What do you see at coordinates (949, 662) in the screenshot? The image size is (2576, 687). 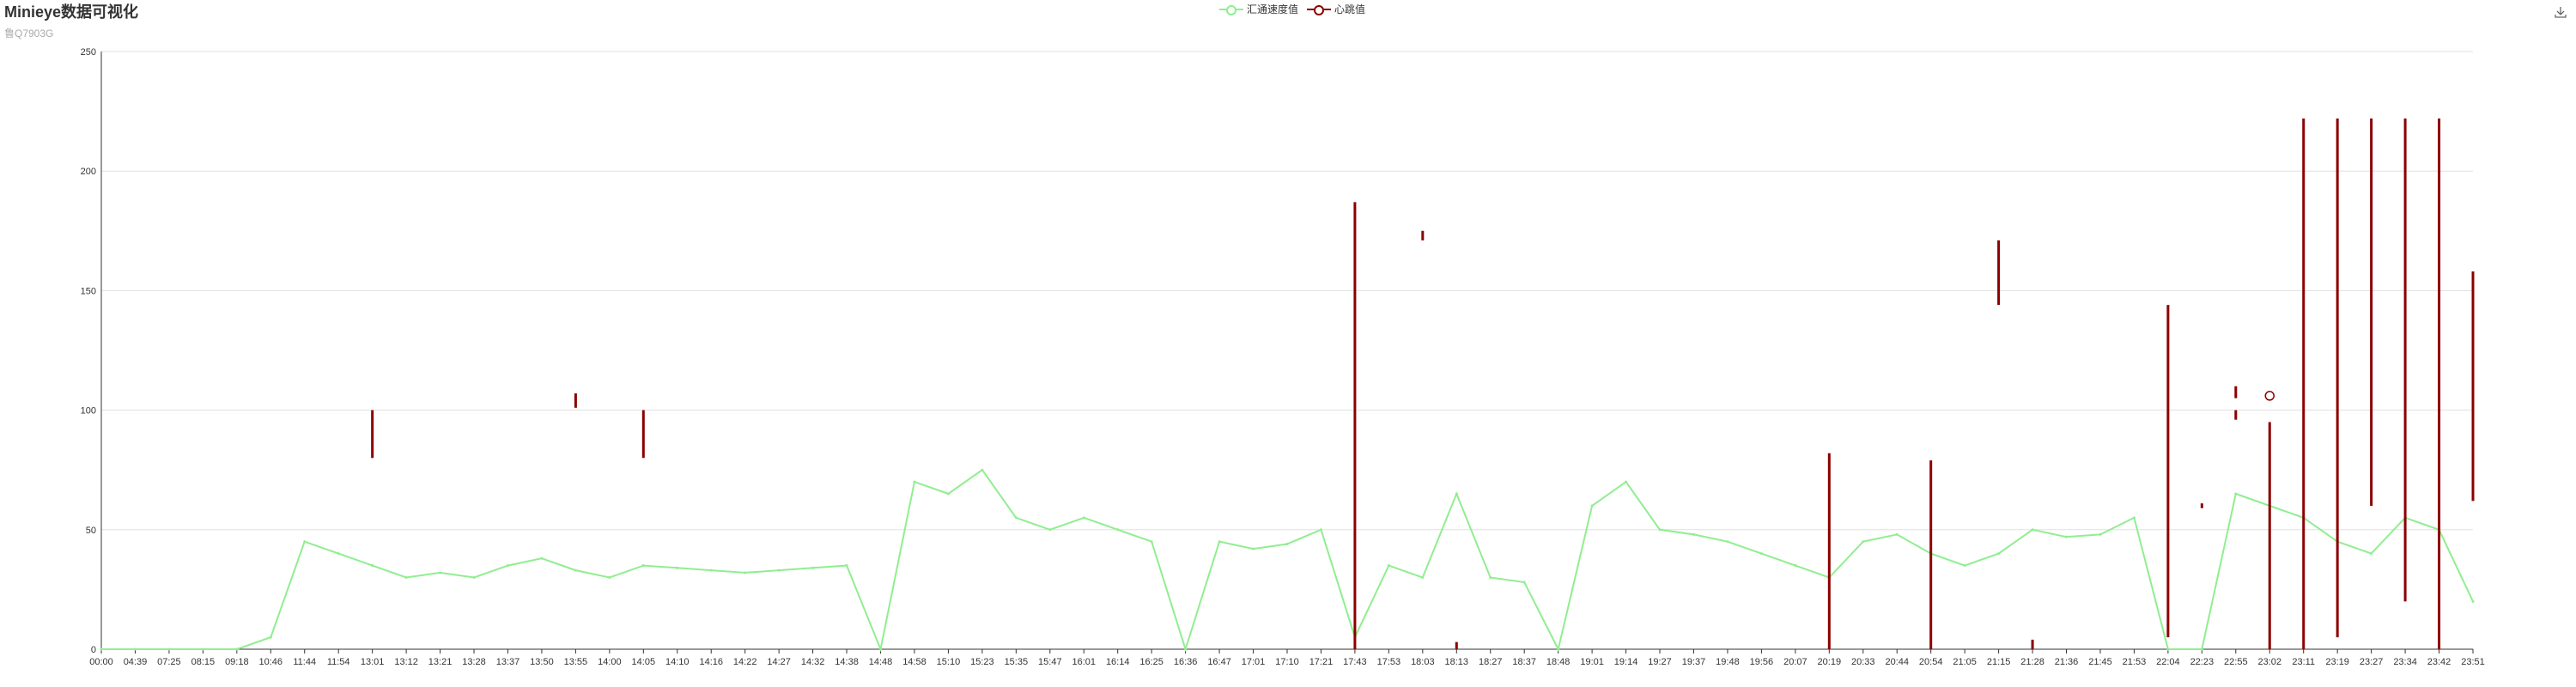 I see `x-tick-label: 15:10` at bounding box center [949, 662].